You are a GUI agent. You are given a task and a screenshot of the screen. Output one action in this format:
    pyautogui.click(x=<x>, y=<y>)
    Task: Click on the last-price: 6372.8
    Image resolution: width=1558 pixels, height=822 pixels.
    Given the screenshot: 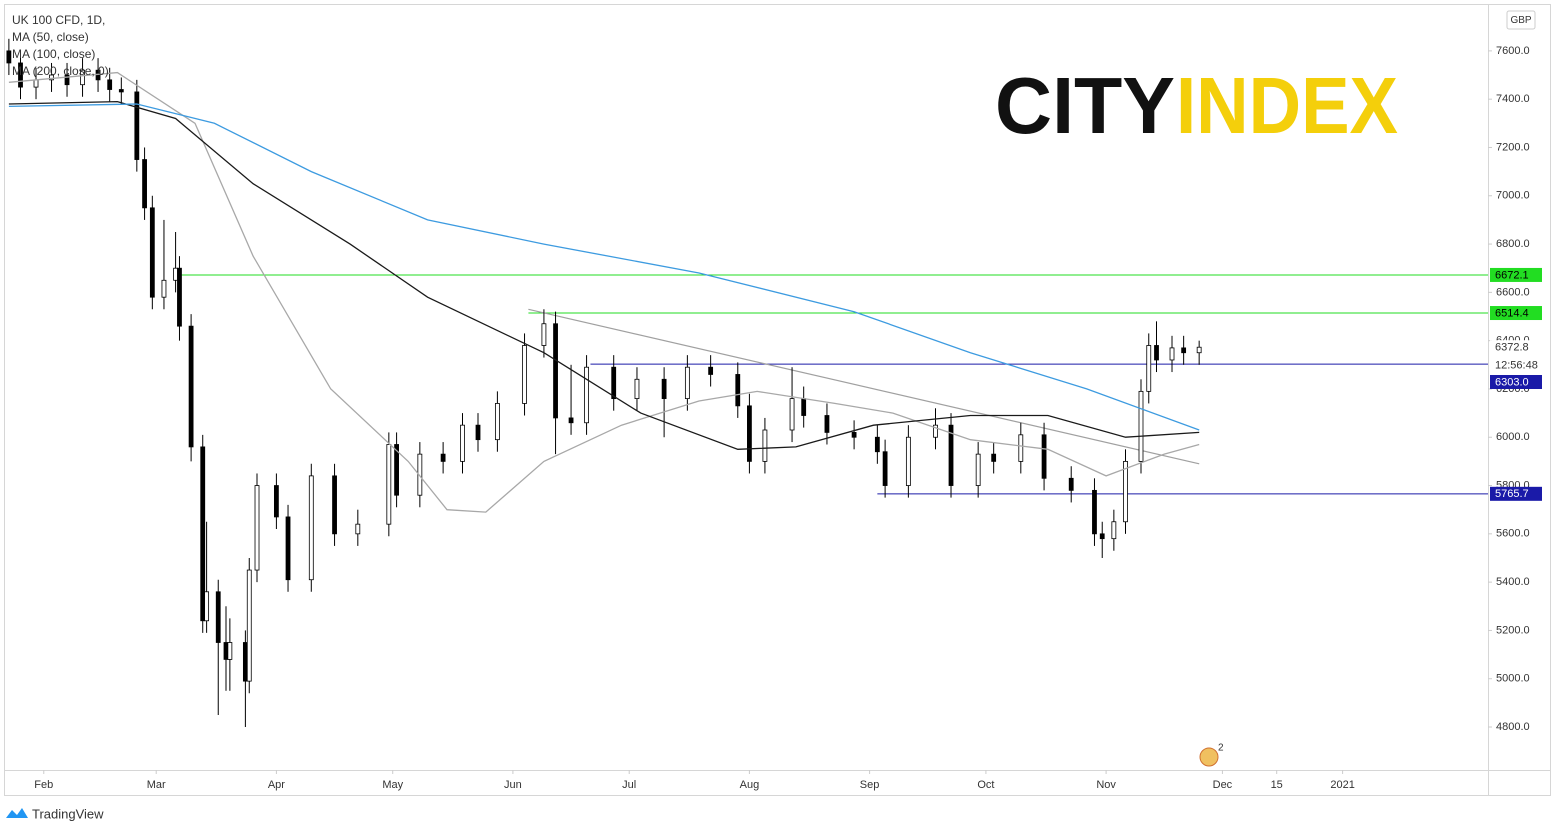 What is the action you would take?
    pyautogui.click(x=1512, y=348)
    